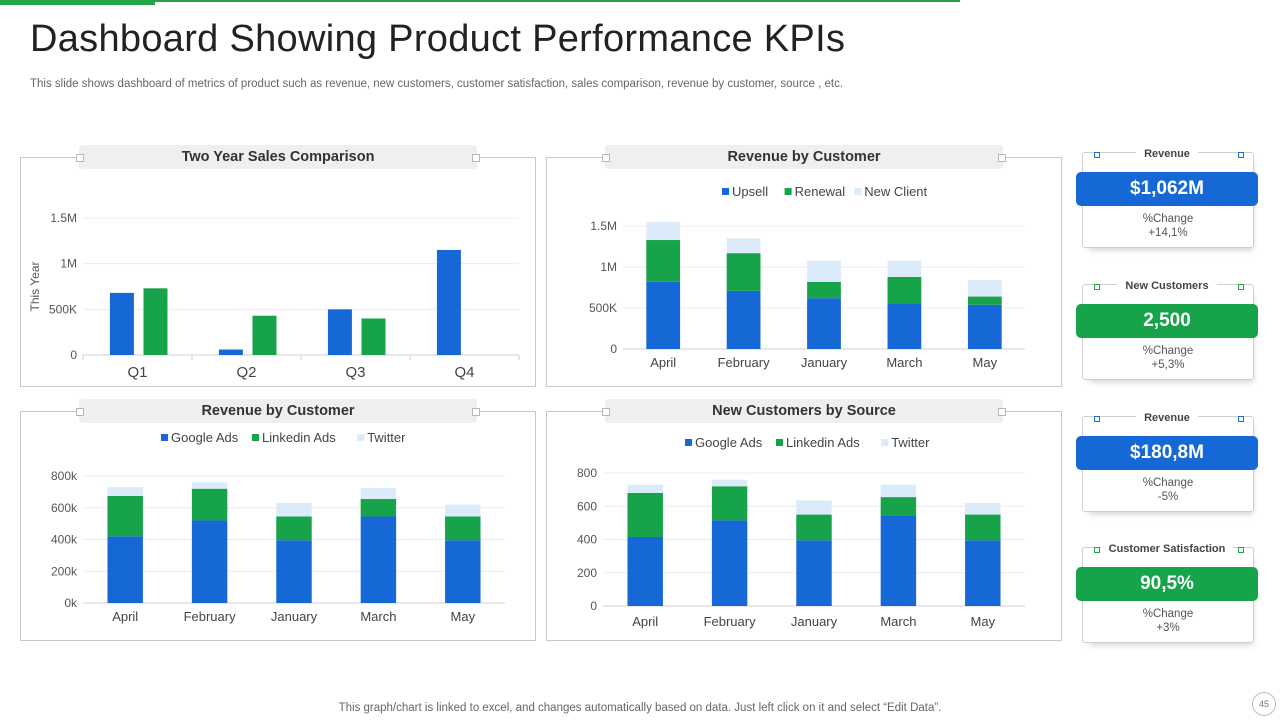 This screenshot has width=1280, height=720. I want to click on top-accent-line, so click(557, 1).